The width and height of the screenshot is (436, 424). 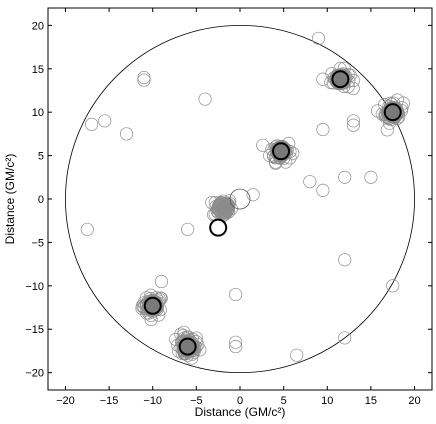 I want to click on y-tick-label: 20, so click(x=38, y=26).